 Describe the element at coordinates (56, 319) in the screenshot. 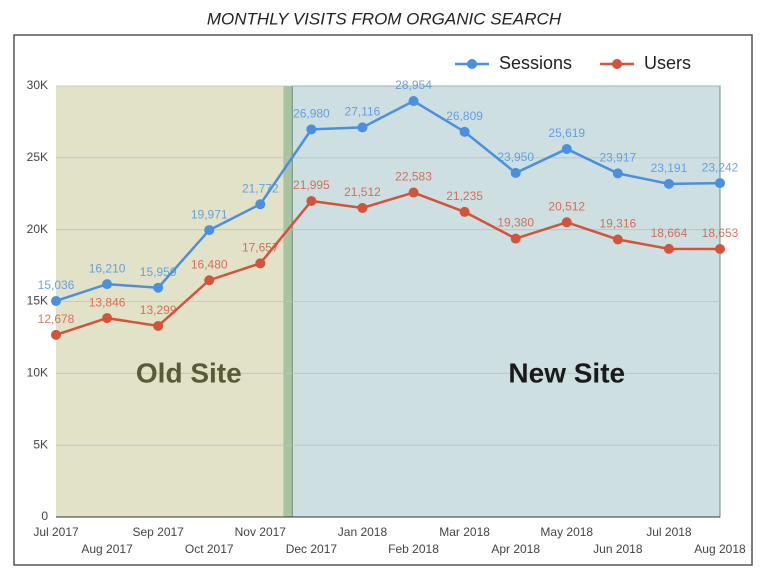

I see `data-label: 12,678` at that location.